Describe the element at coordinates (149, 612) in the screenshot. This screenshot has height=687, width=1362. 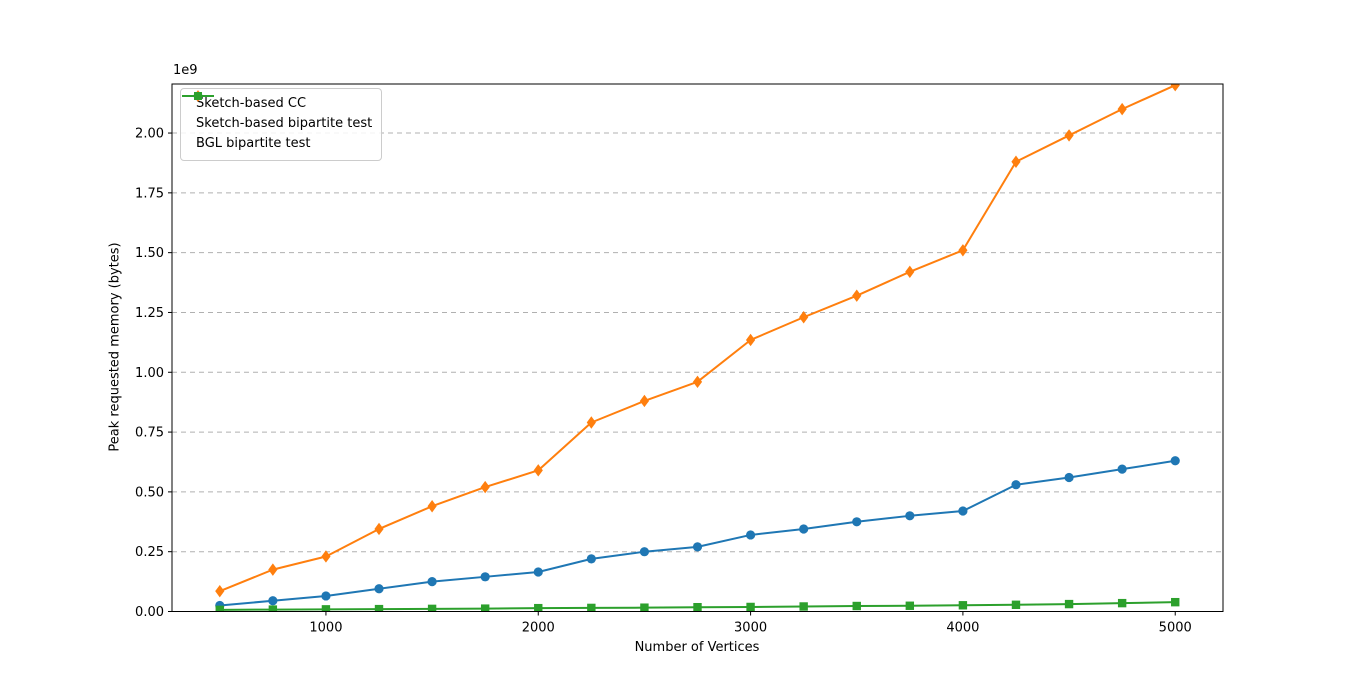
I see `y-tick-label: 0.00` at that location.